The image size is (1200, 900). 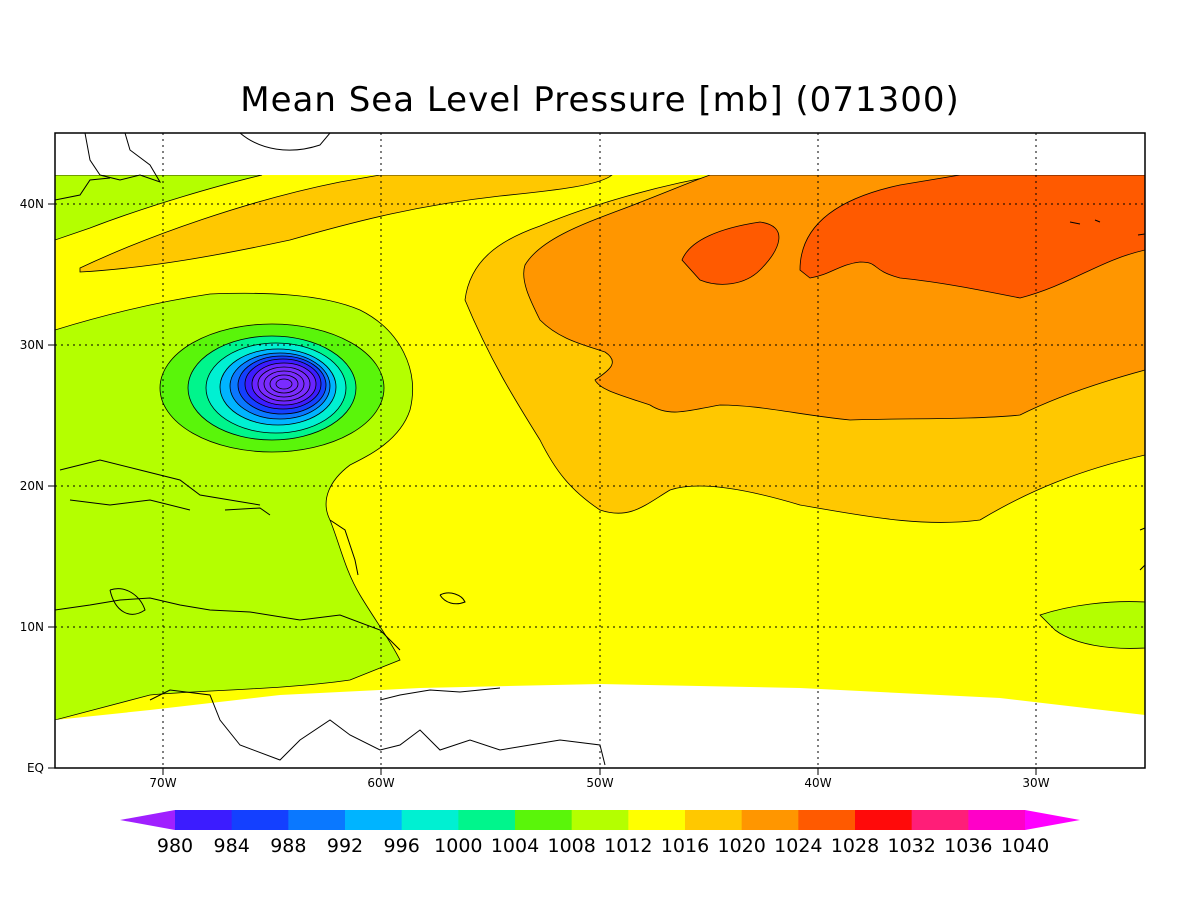 What do you see at coordinates (345, 846) in the screenshot?
I see `colorbar-label: 992` at bounding box center [345, 846].